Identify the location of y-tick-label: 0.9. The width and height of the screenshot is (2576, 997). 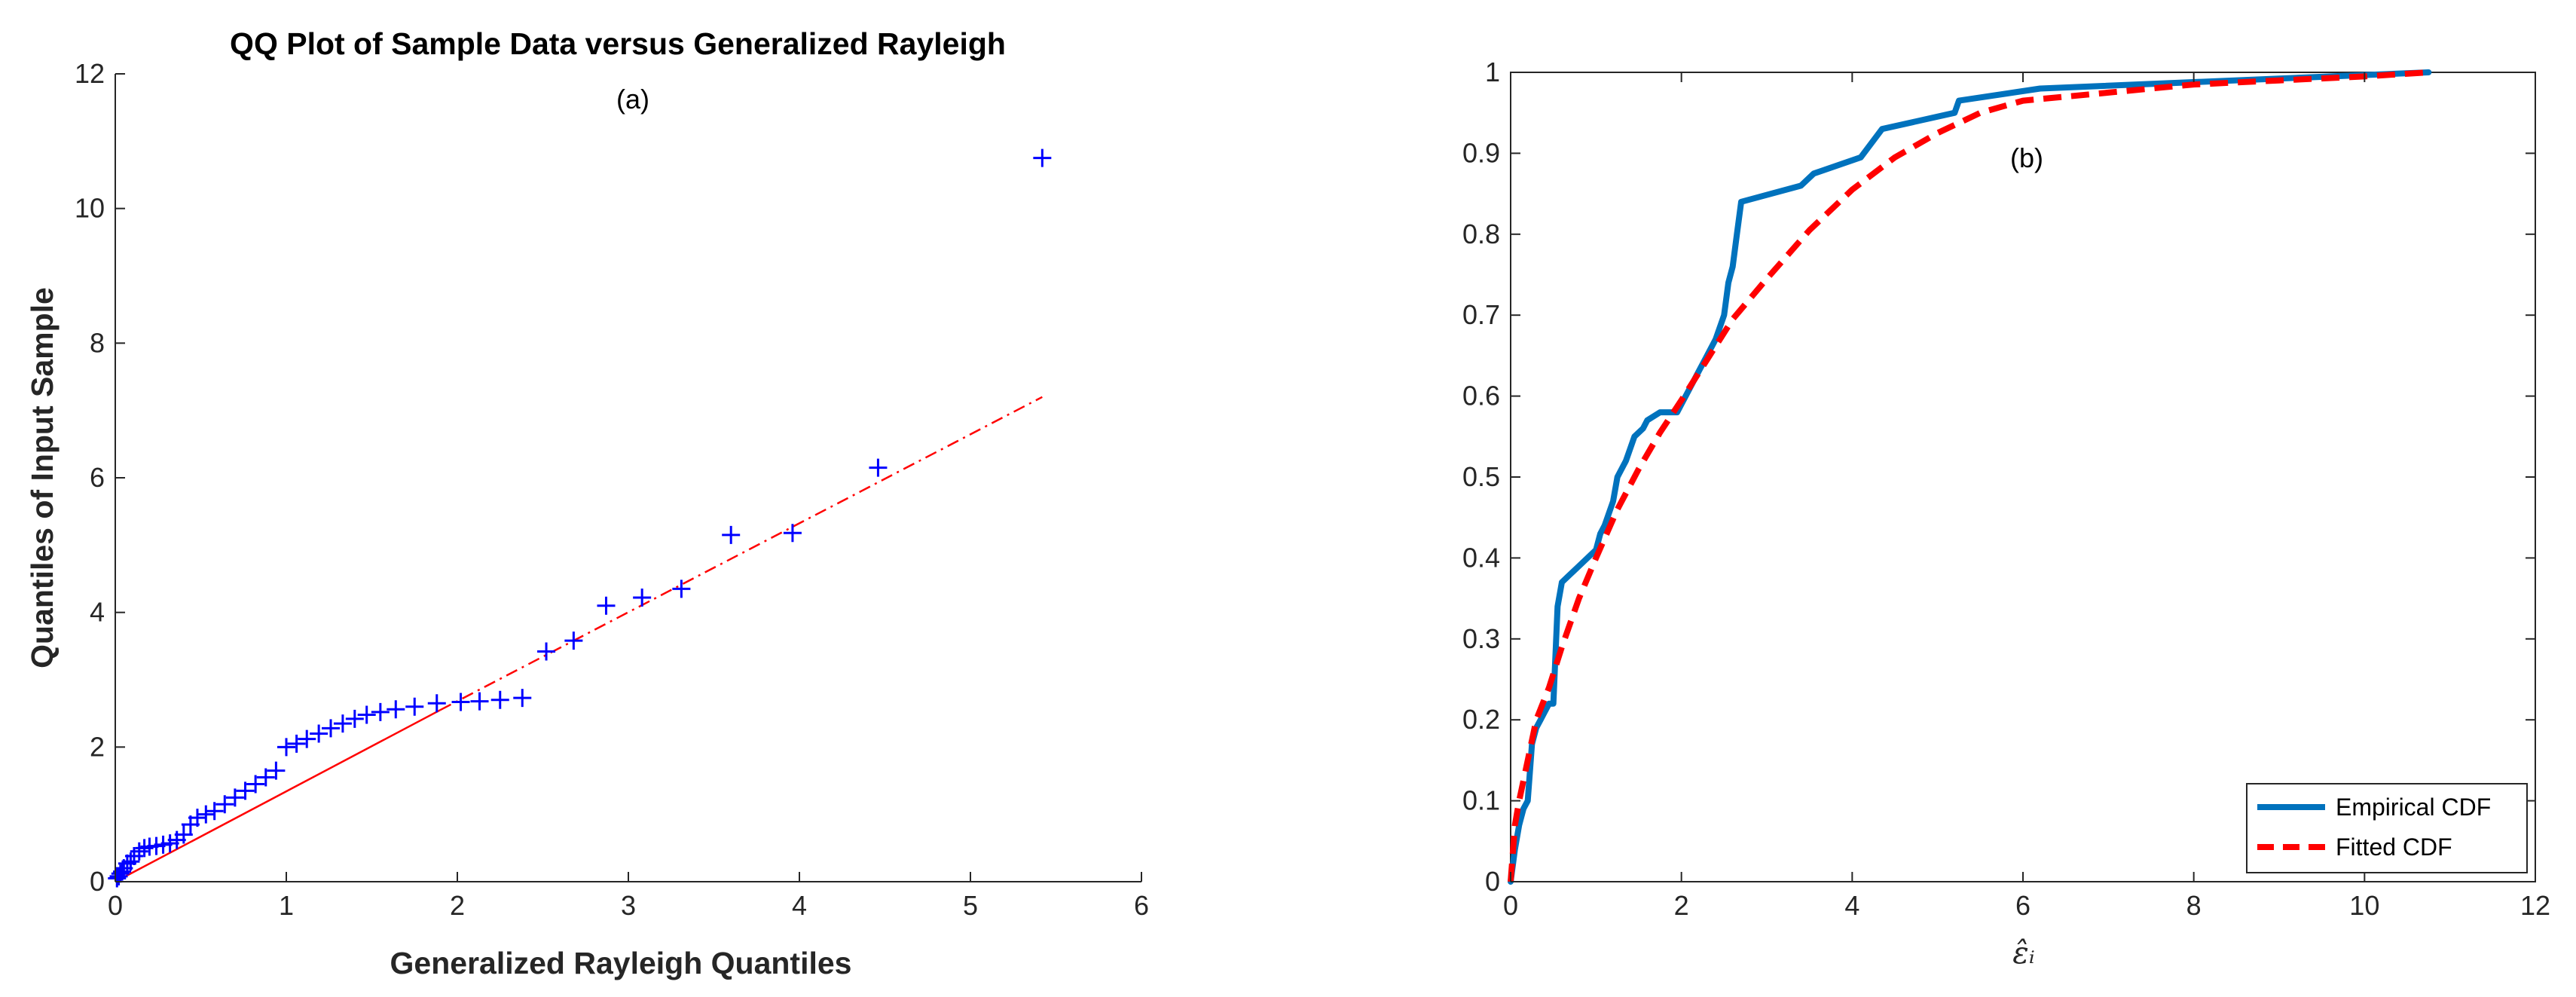
(1481, 152).